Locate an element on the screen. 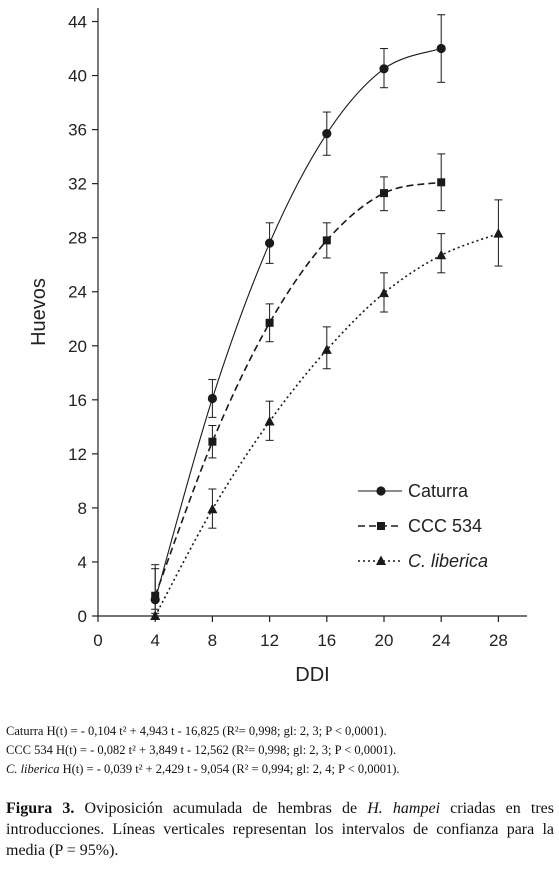  chart-legend: Caturra CCC 534 C. liberica is located at coordinates (423, 526).